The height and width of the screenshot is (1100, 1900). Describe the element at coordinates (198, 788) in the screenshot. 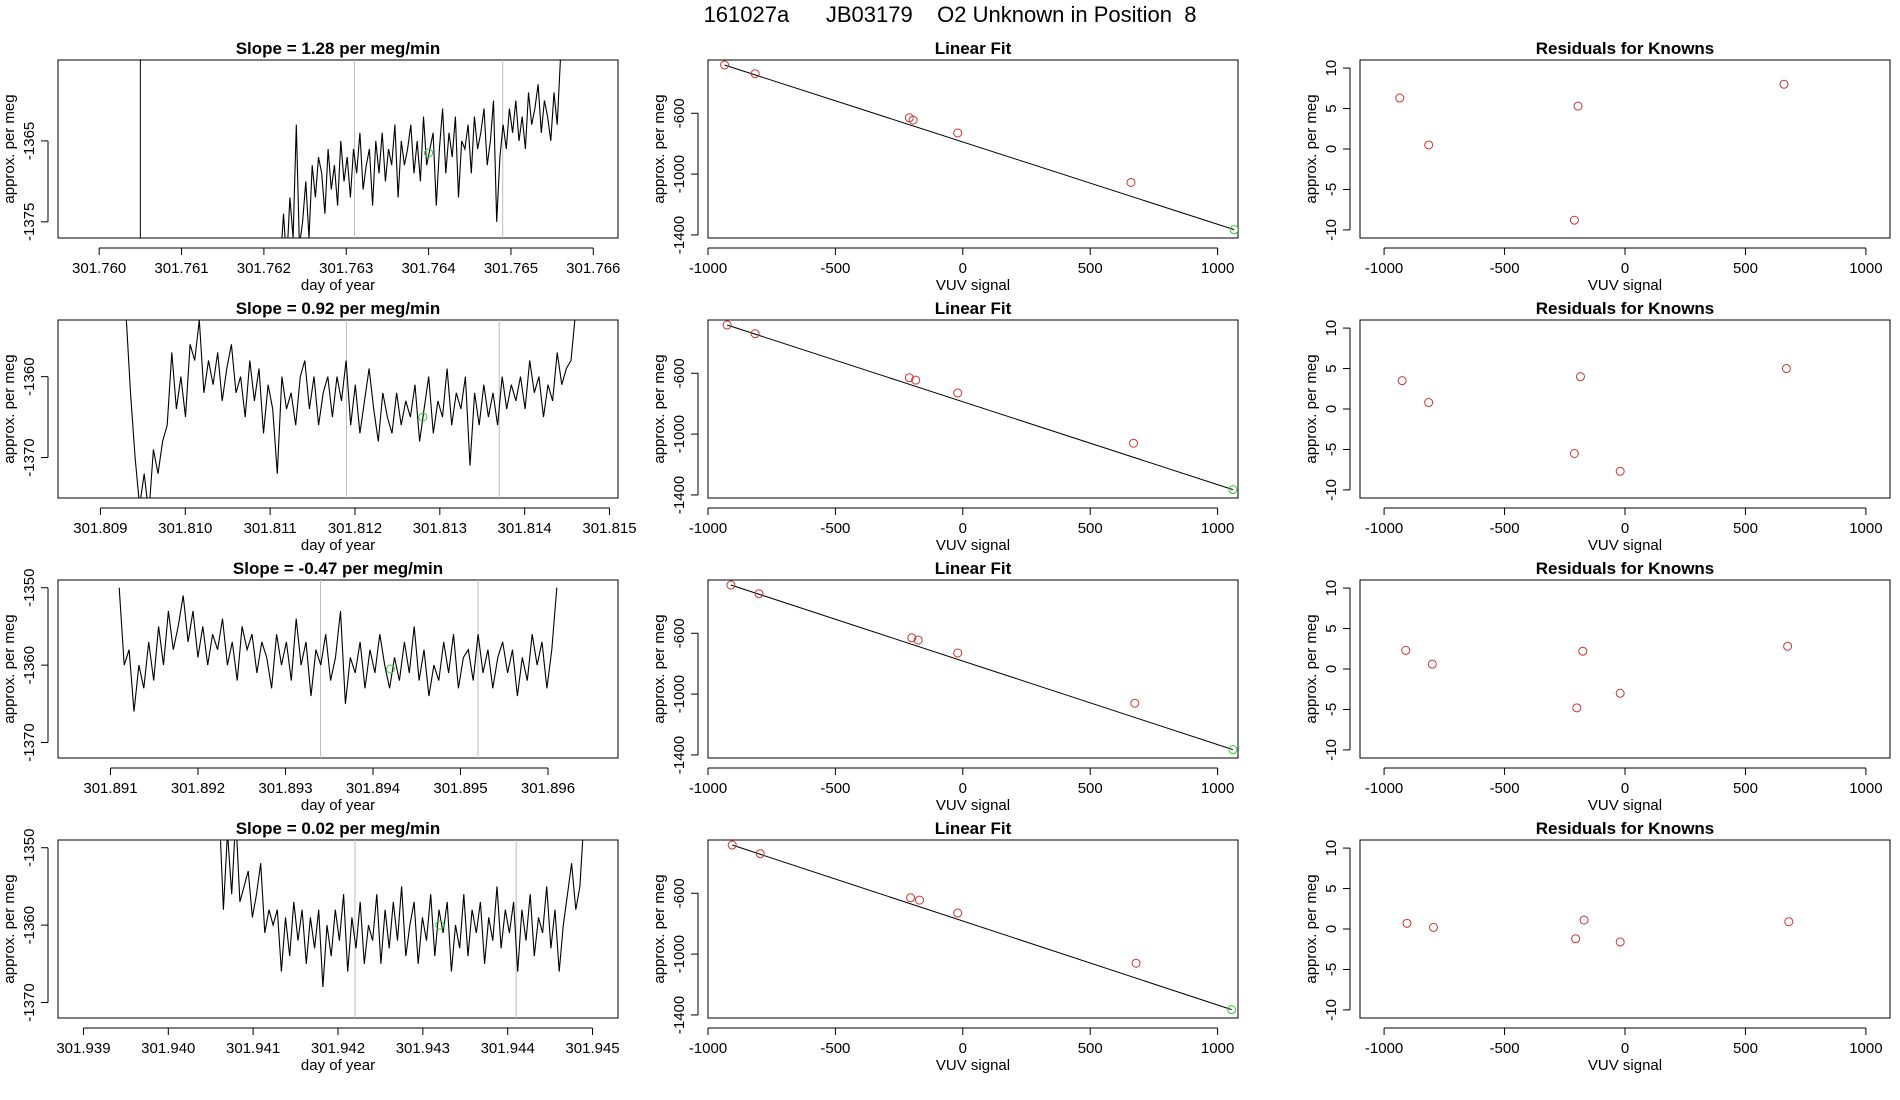

I see `x-tick-label: 301.892` at that location.